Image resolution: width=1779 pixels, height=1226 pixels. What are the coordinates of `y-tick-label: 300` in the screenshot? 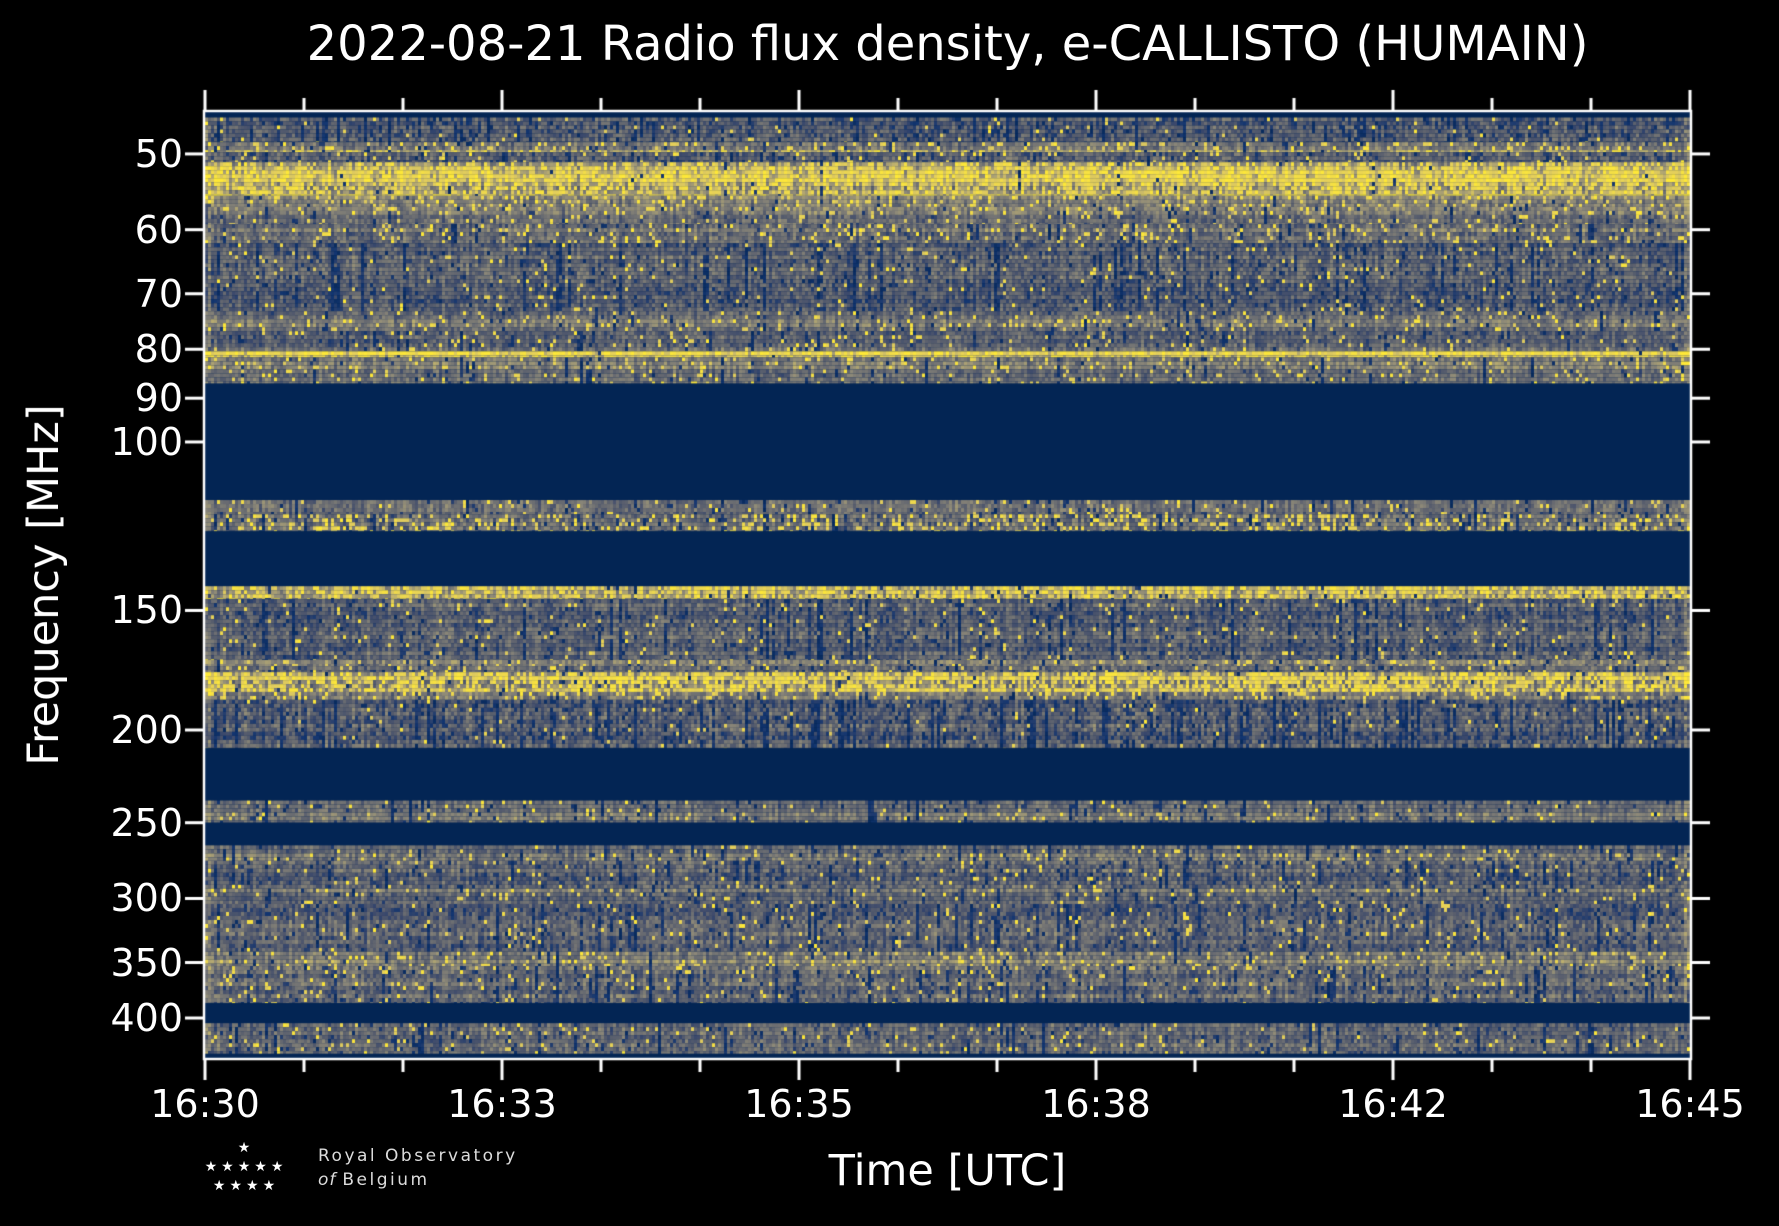 It's located at (146, 898).